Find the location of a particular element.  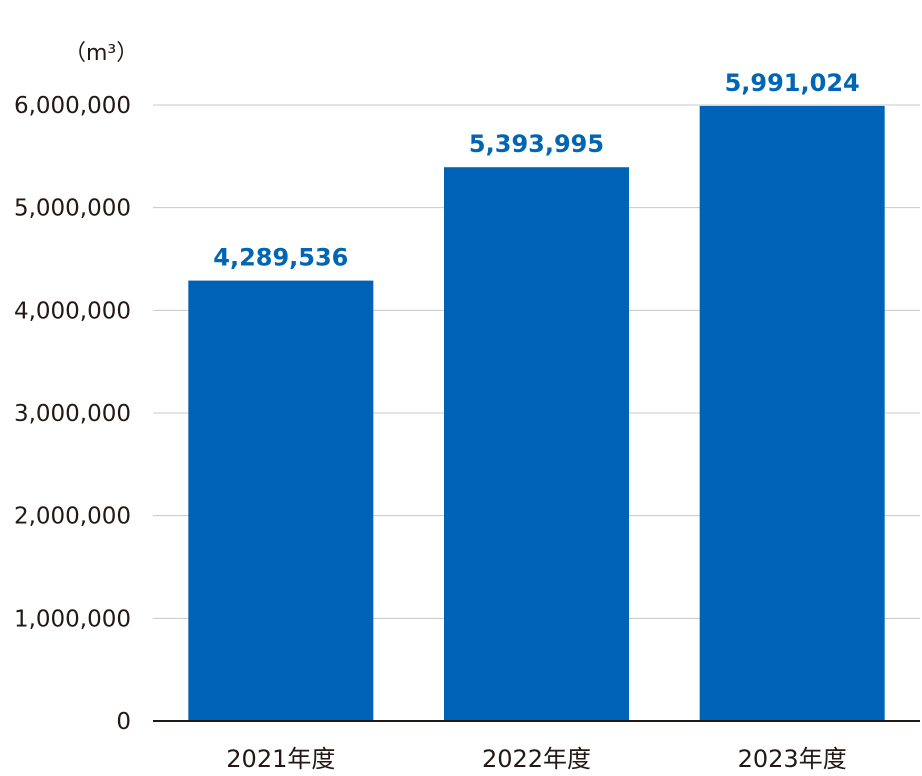

y-tick-label: 4,000,000 is located at coordinates (72, 311).